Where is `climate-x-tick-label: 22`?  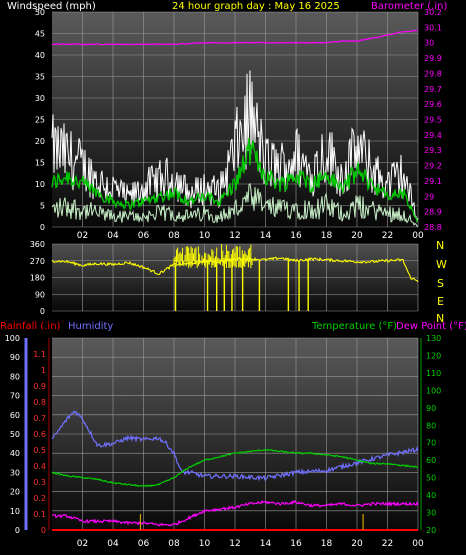 climate-x-tick-label: 22 is located at coordinates (387, 544).